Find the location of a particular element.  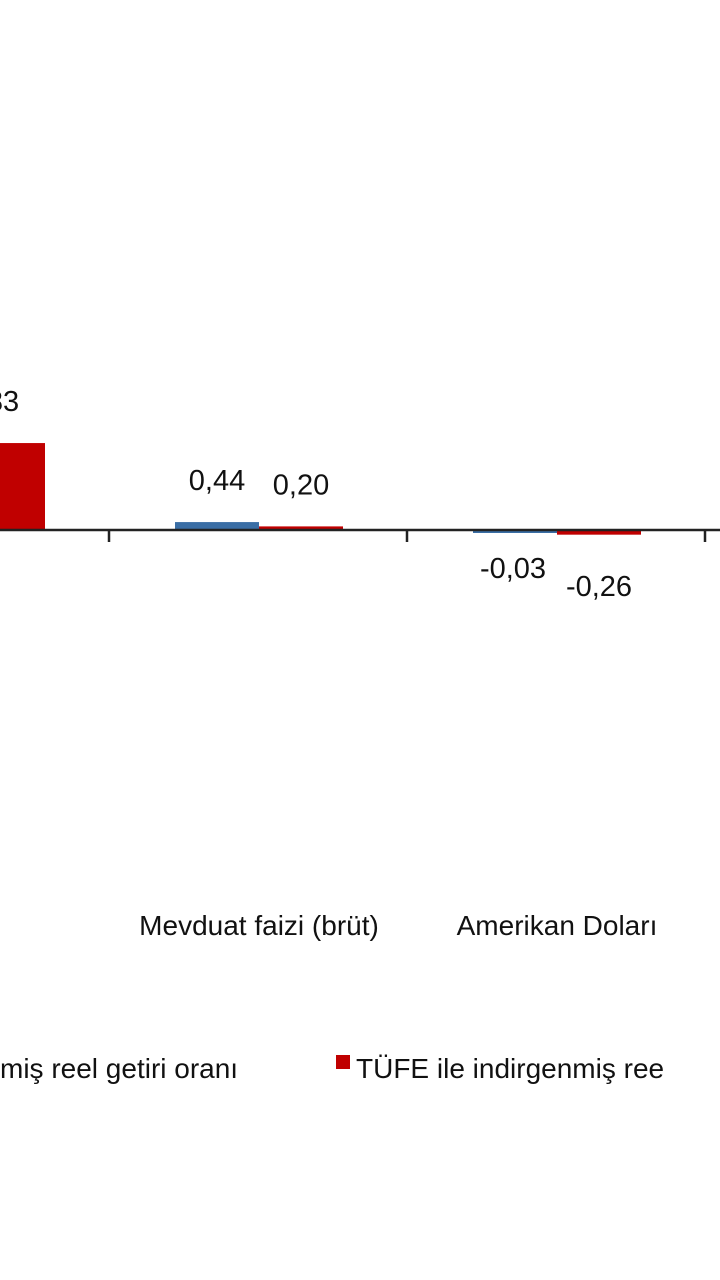

data-labels-group: 83 0,44 0,20 -0,03 -0,26 is located at coordinates (316, 494).